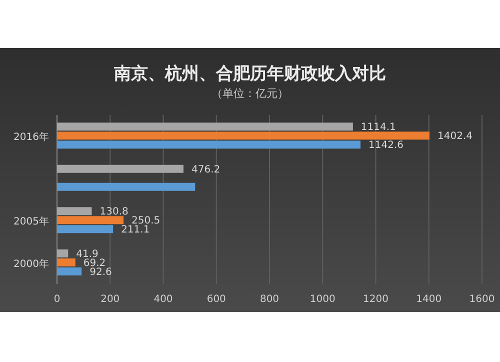 This screenshot has height=362, width=500. What do you see at coordinates (163, 299) in the screenshot?
I see `x-tick-label: 400` at bounding box center [163, 299].